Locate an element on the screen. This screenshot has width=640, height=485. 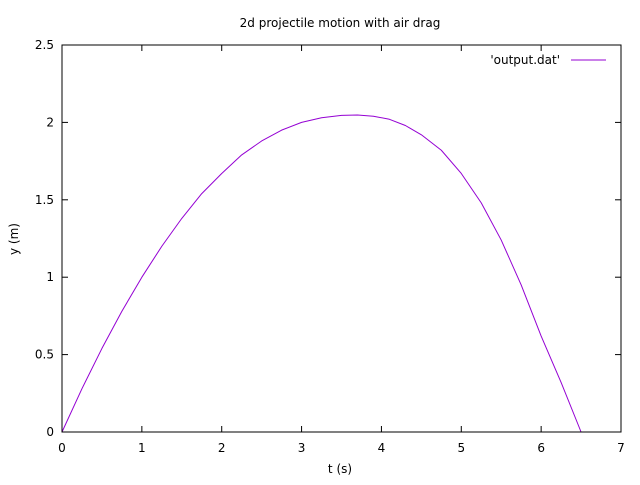
y-tick-label: 0 is located at coordinates (50, 432).